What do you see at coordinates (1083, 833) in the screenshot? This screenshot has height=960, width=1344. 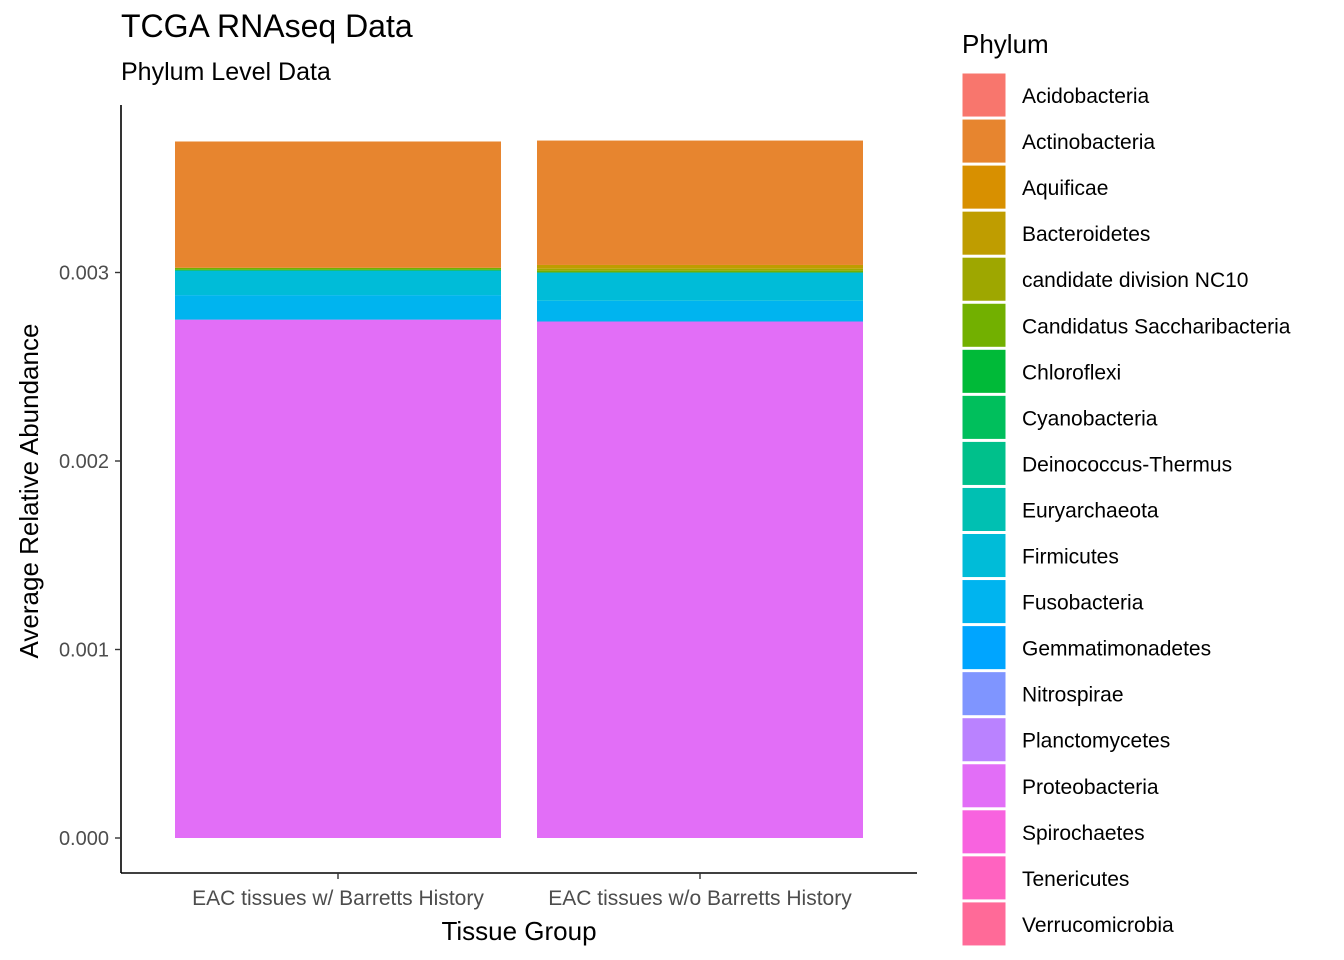 I see `legend-label: Spirochaetes` at bounding box center [1083, 833].